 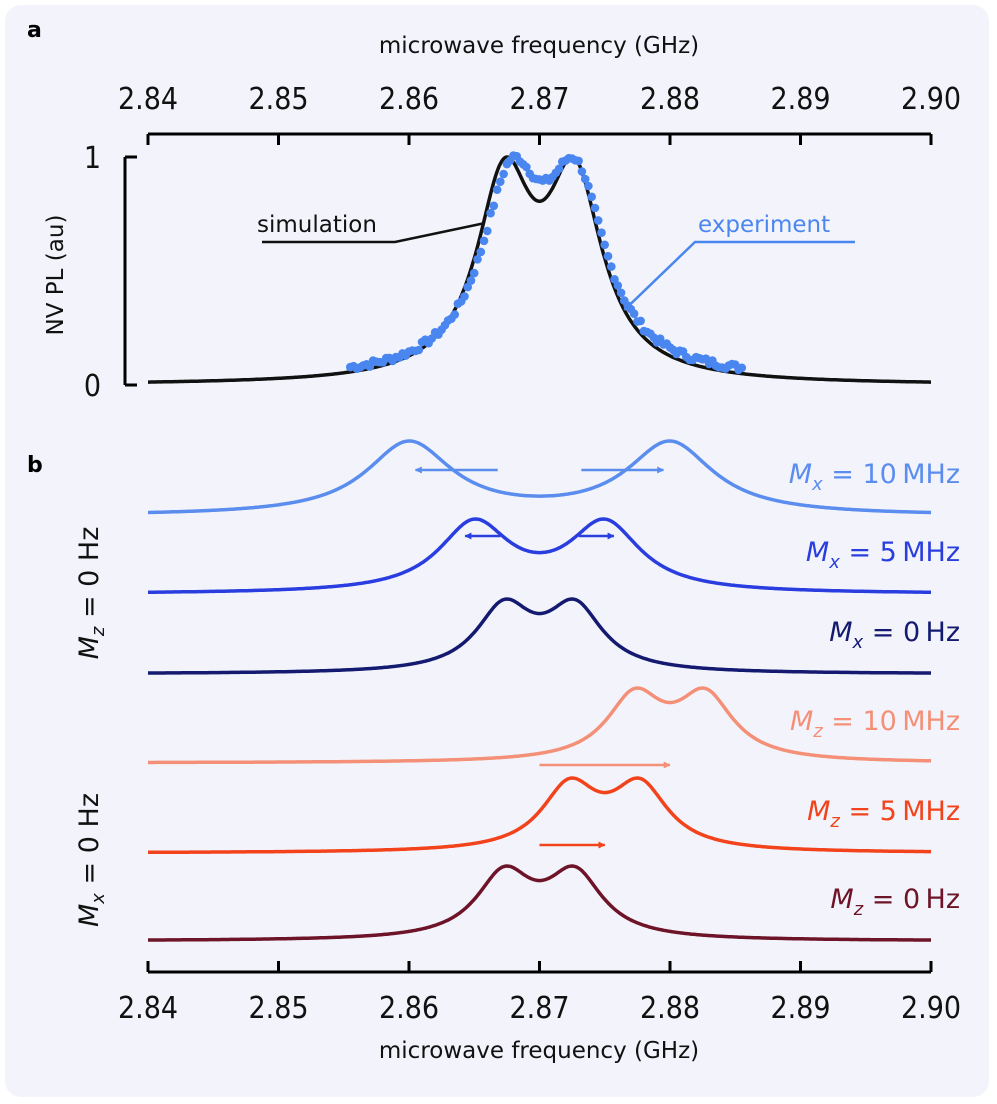 What do you see at coordinates (317, 225) in the screenshot?
I see `simulation-annotation: simulation` at bounding box center [317, 225].